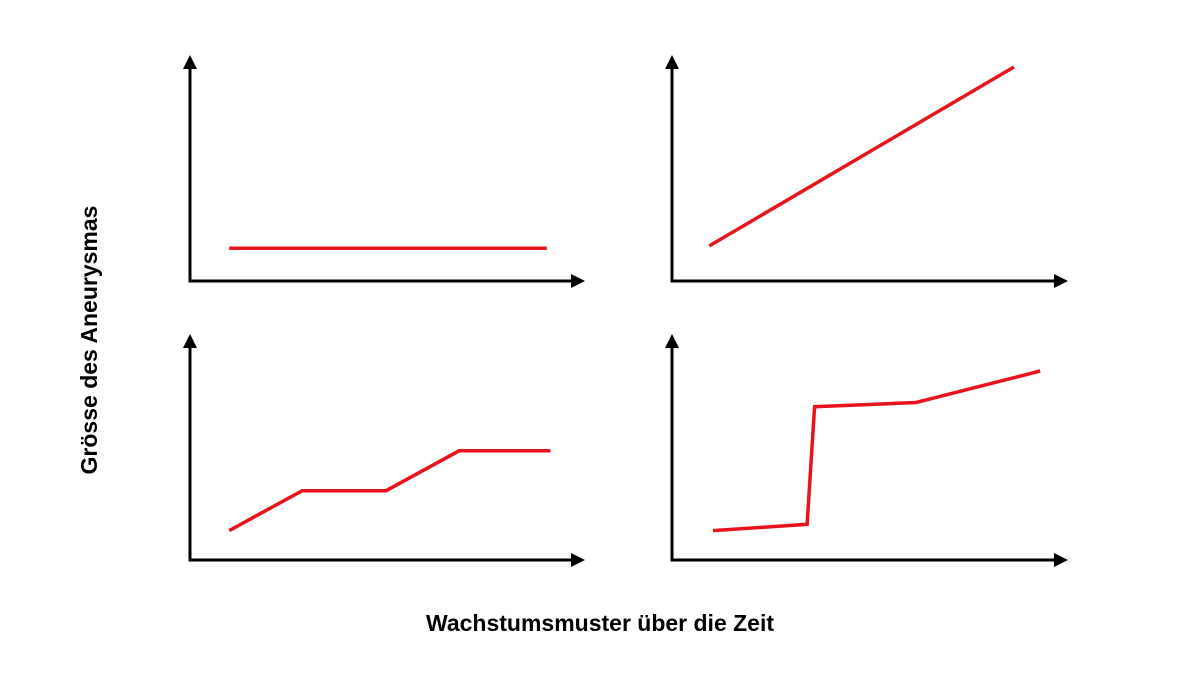 This screenshot has height=675, width=1200. I want to click on panel-jump, so click(866, 450).